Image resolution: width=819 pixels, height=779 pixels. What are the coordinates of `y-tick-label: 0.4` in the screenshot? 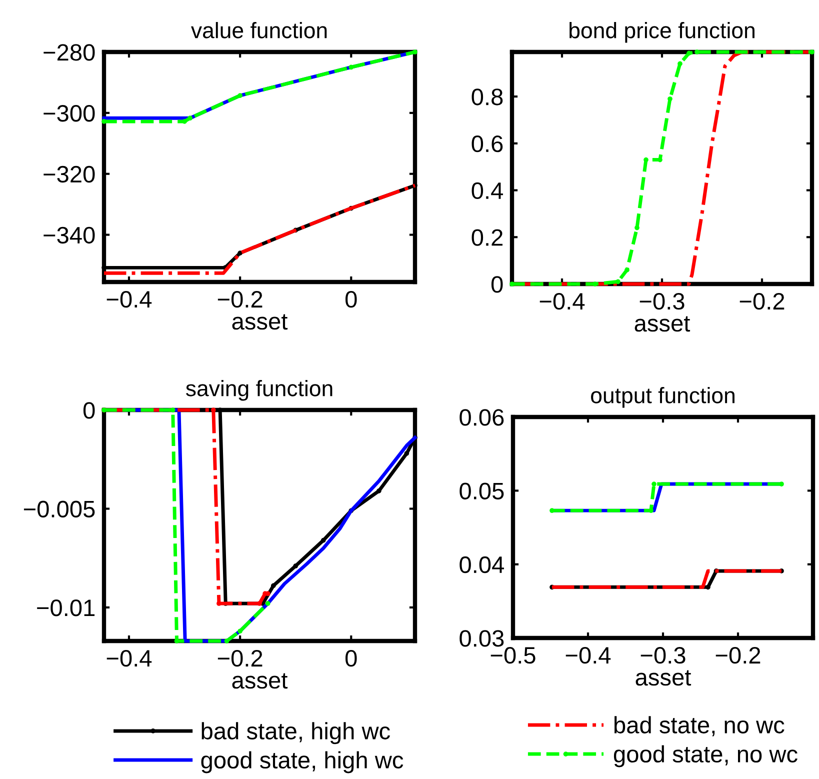 It's located at (487, 191).